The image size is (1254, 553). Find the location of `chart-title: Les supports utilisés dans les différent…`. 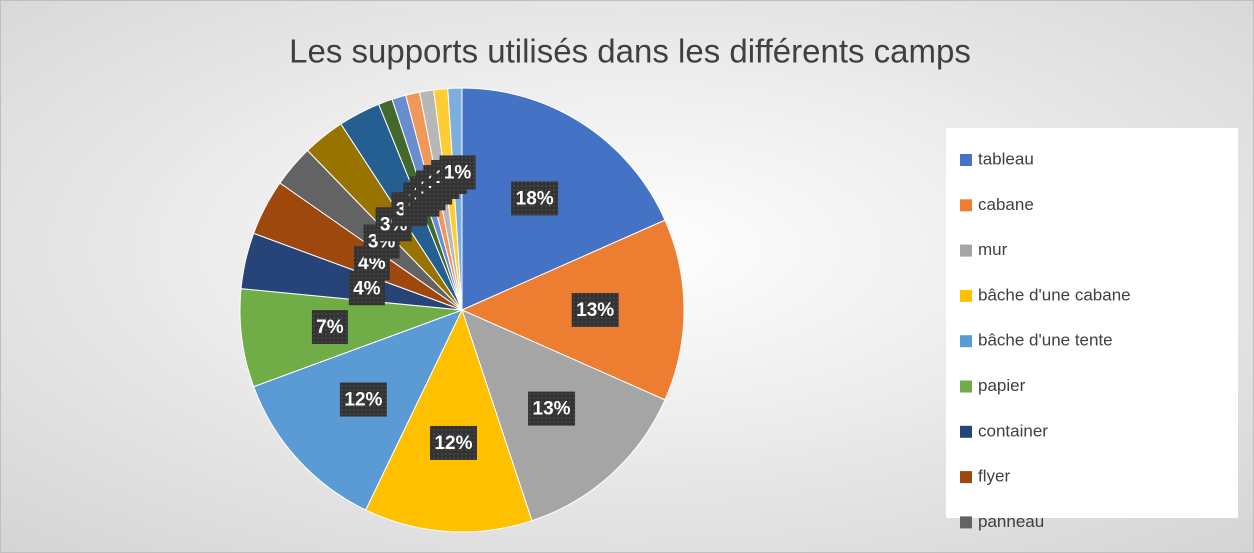

chart-title: Les supports utilisés dans les différent… is located at coordinates (630, 51).